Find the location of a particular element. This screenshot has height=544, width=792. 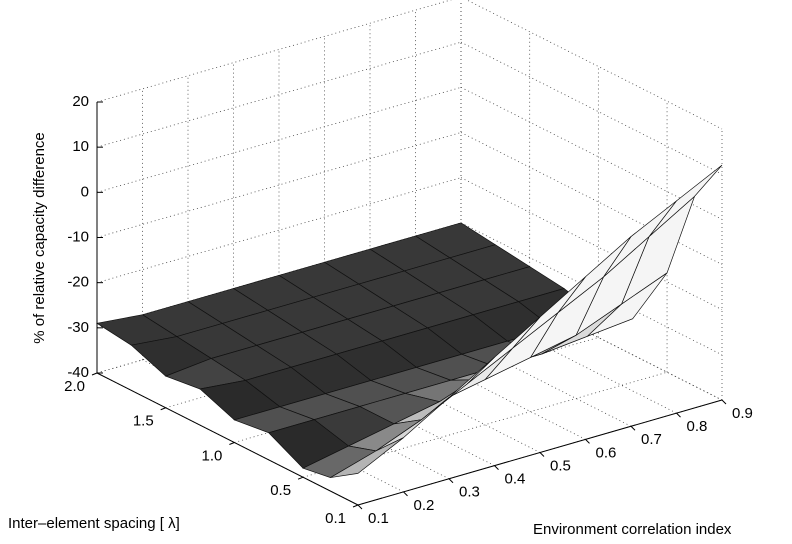

y-axis-label: Inter–element spacing [ λ] is located at coordinates (94, 523).